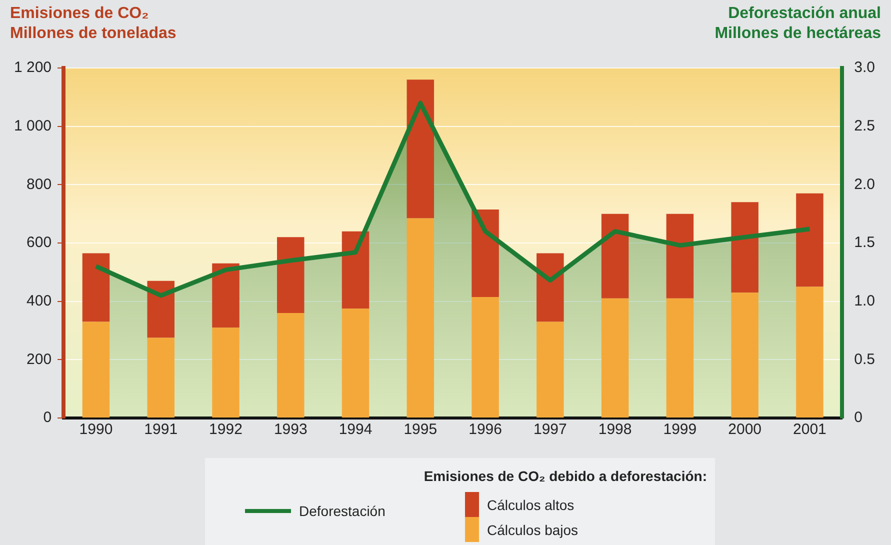 This screenshot has width=891, height=545. I want to click on x-tick-label: 1991, so click(161, 429).